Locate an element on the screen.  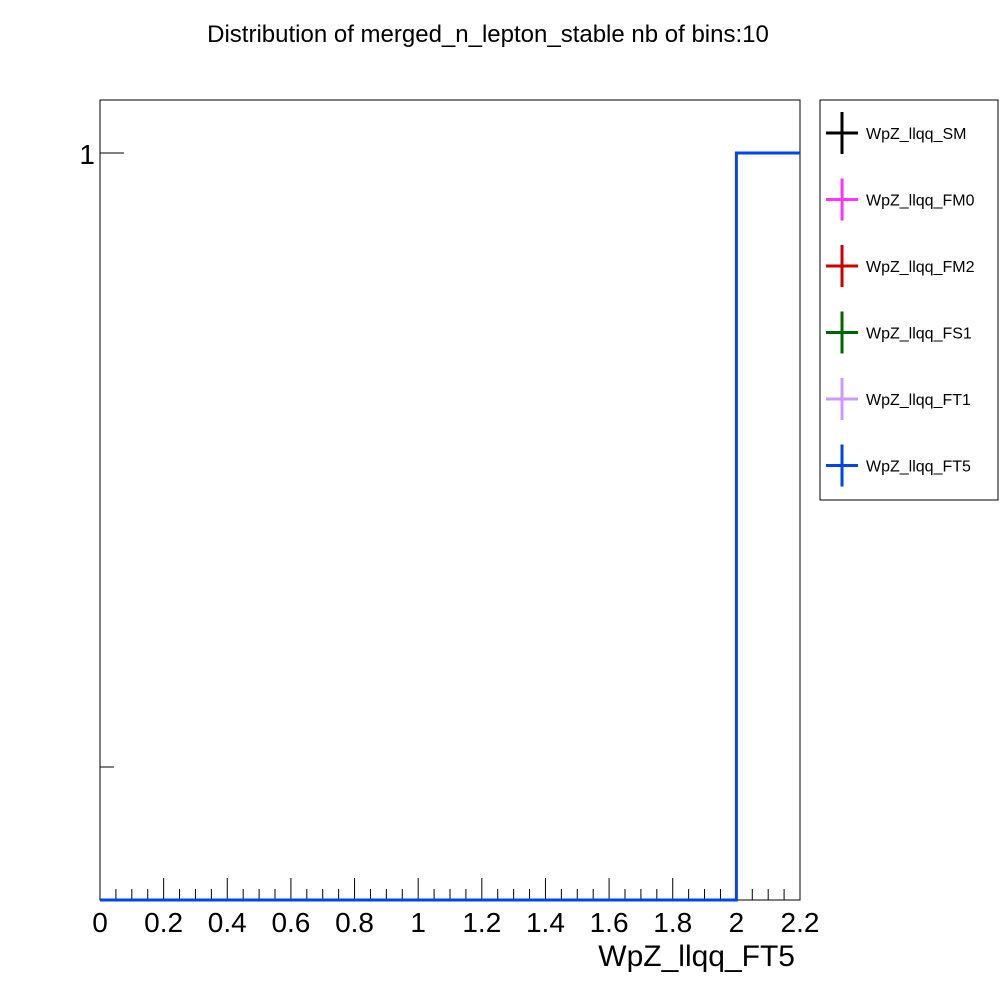
x-axis: 0 0.2 0.4 0.6 0.8 1 1.2 1.4 1.6 1.8 2 2.2 is located at coordinates (455, 908).